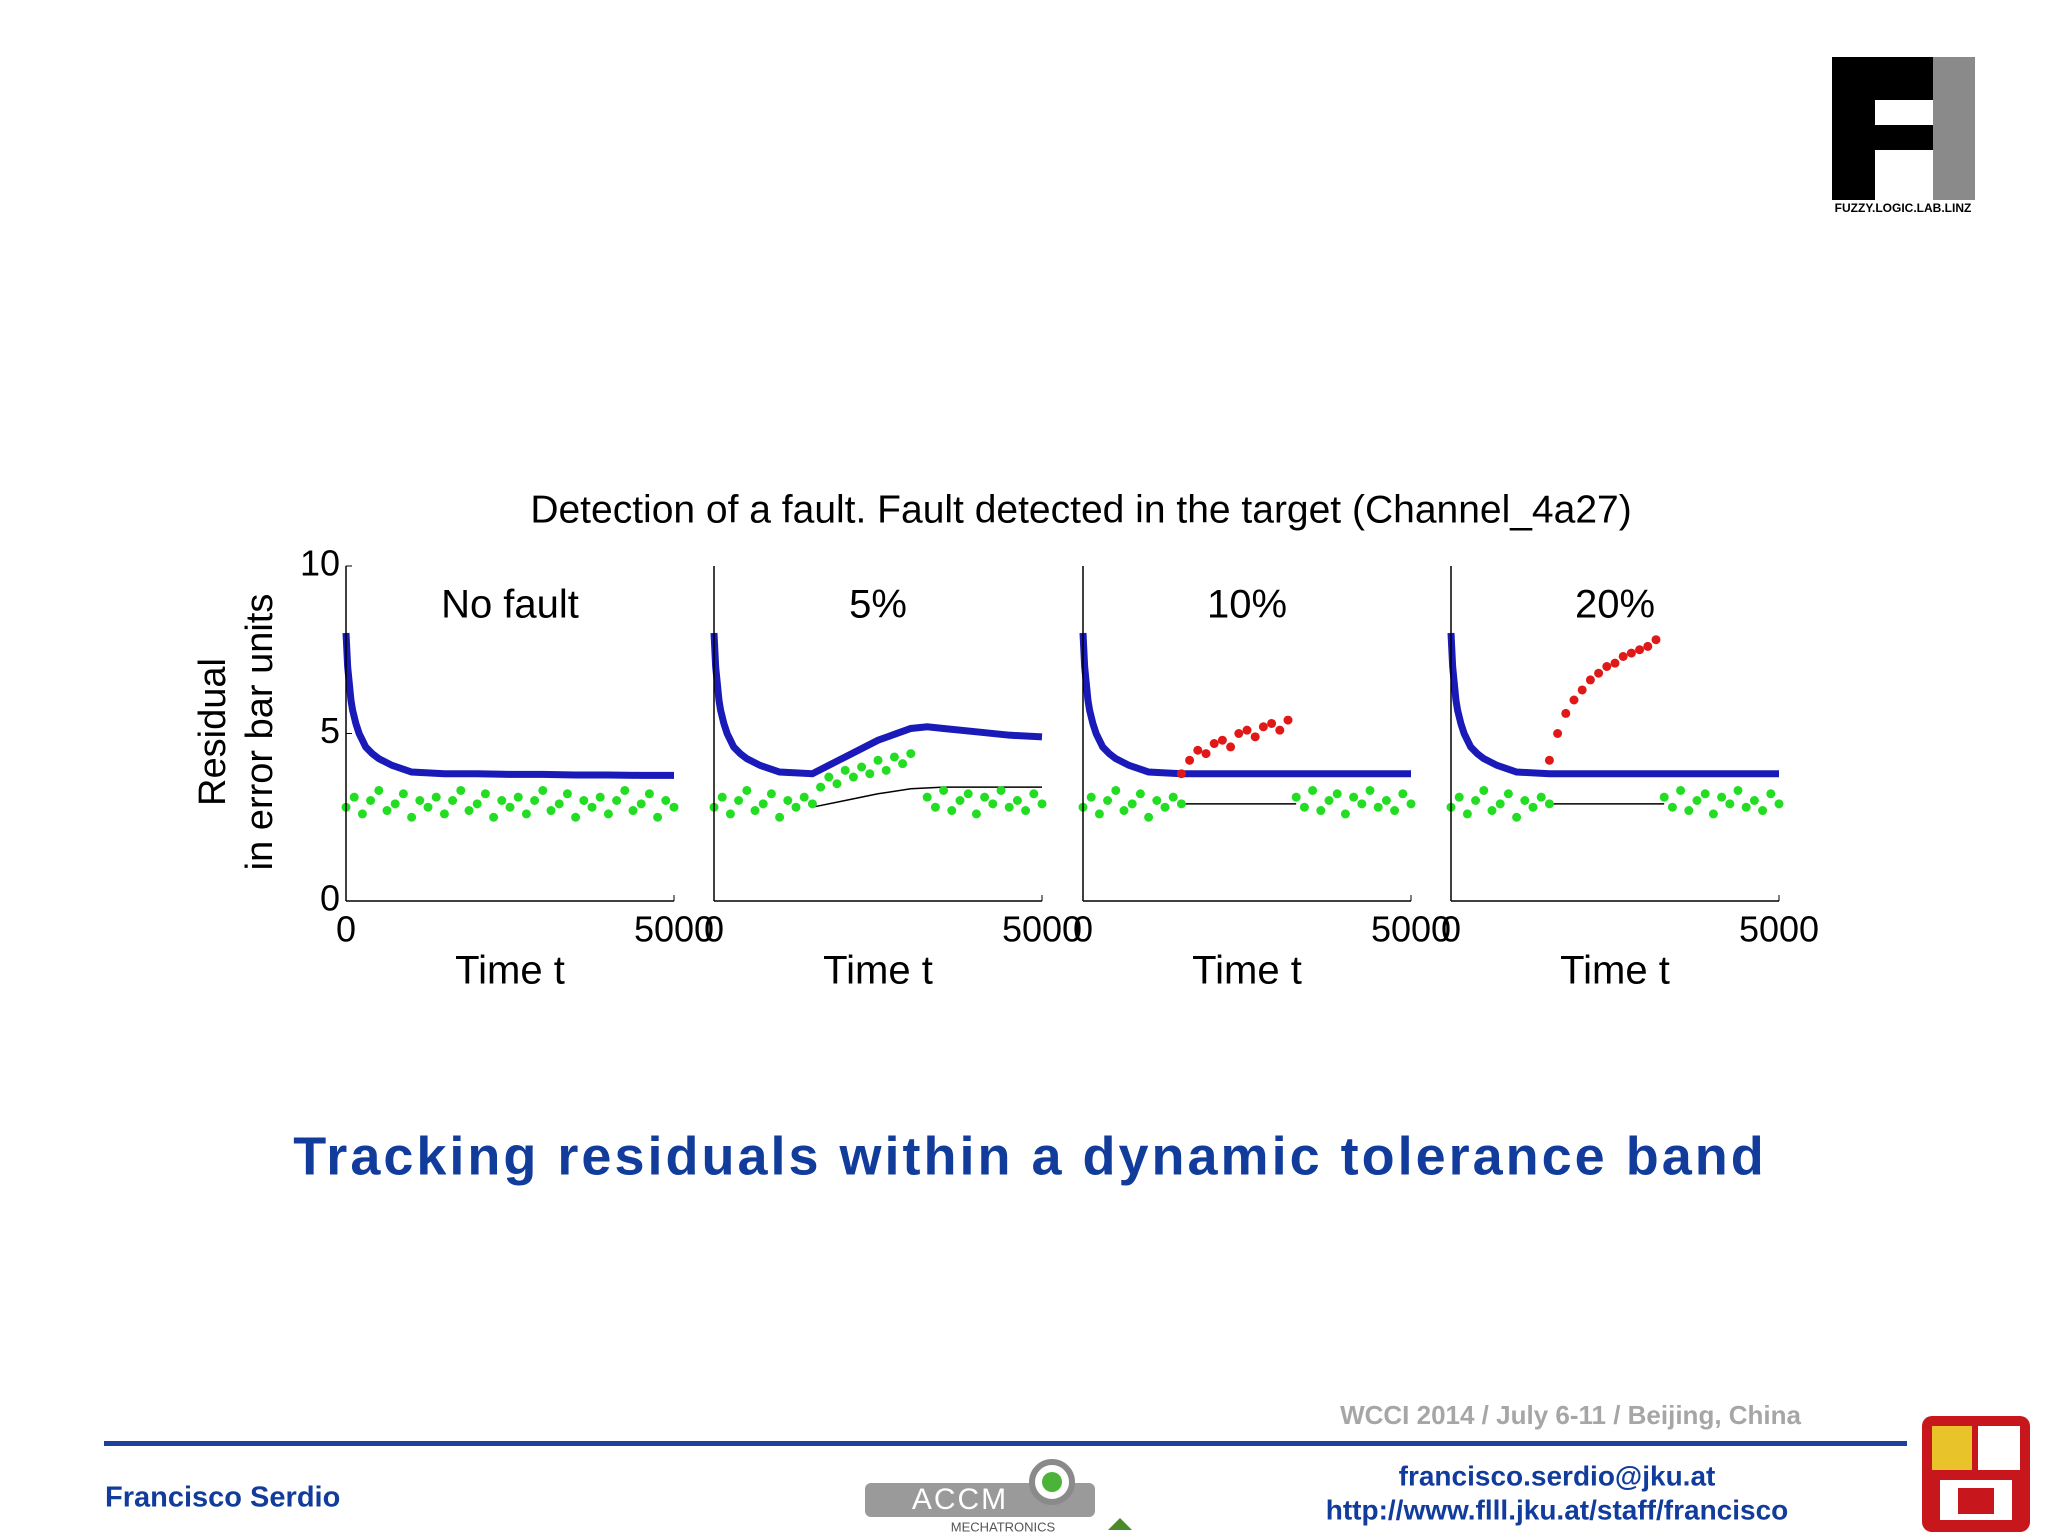 Image resolution: width=2048 pixels, height=1536 pixels. Describe the element at coordinates (1570, 1415) in the screenshot. I see `event: WCCI 2014 / July 6-11 / Beijing, China` at that location.